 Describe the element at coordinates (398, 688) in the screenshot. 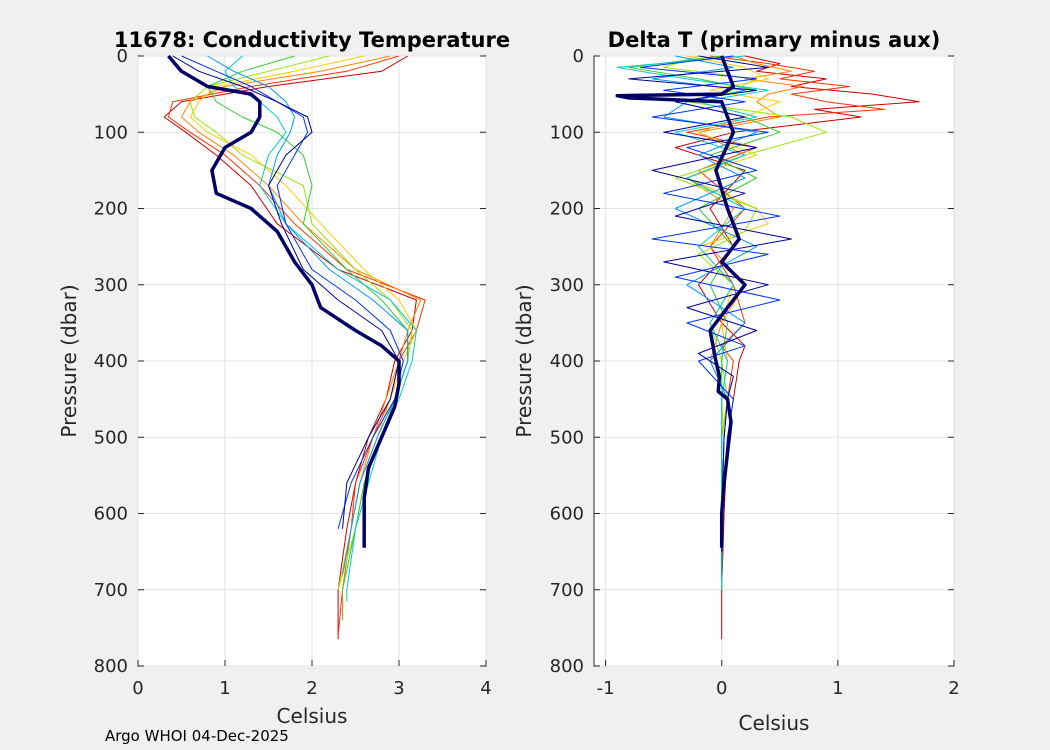

I see `x-tick-label: 3` at that location.